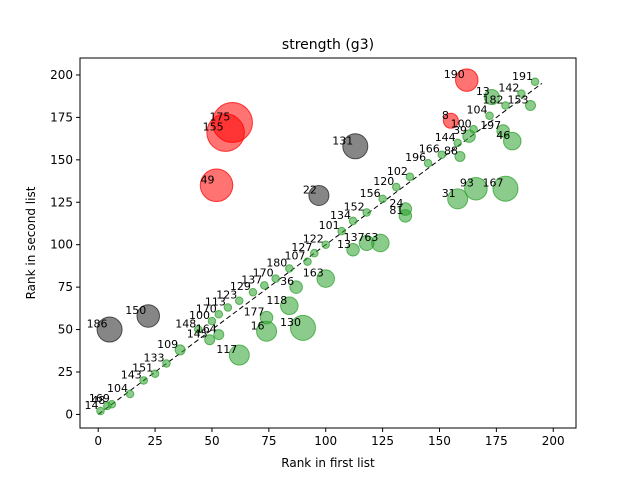 The width and height of the screenshot is (640, 480). What do you see at coordinates (65, 330) in the screenshot?
I see `y-tick-label: 50` at bounding box center [65, 330].